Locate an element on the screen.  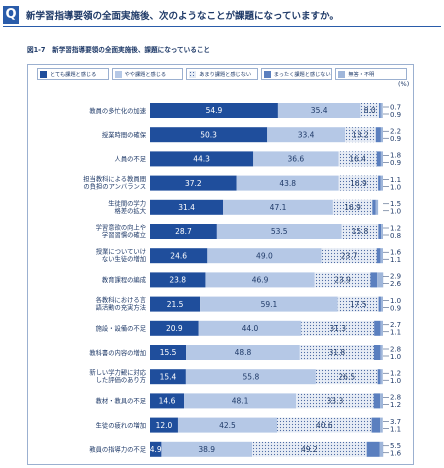
legend-label: とても課題と感じる is located at coordinates (73, 74).